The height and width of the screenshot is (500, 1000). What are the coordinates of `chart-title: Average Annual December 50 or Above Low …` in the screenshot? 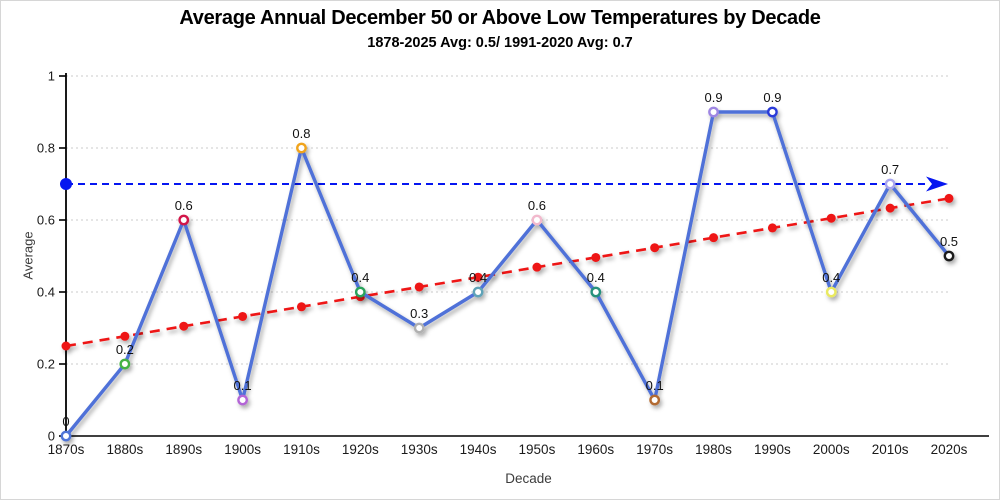 It's located at (500, 18).